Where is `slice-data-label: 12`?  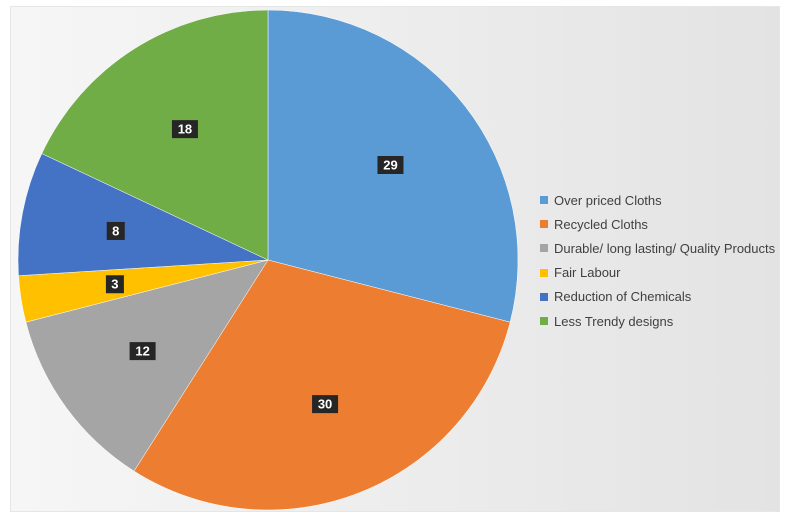
slice-data-label: 12 is located at coordinates (142, 351).